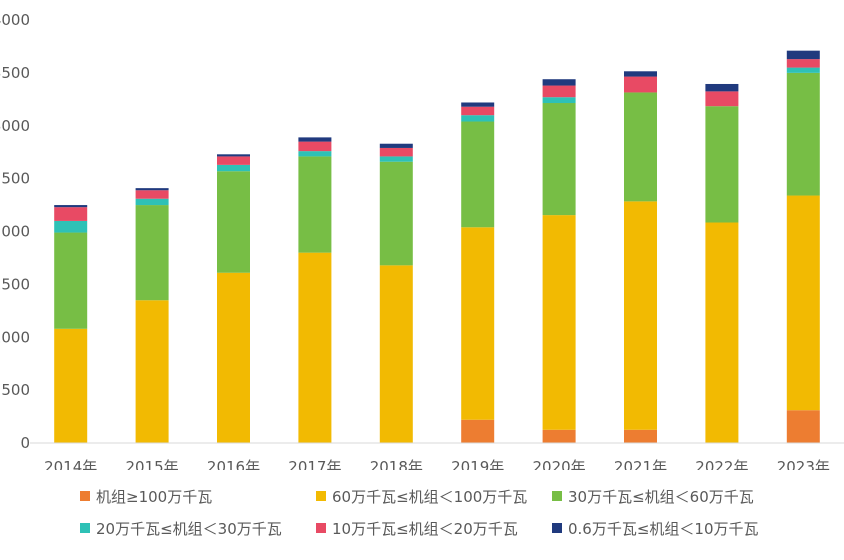  I want to click on x-tick-label: 2021年, so click(640, 464).